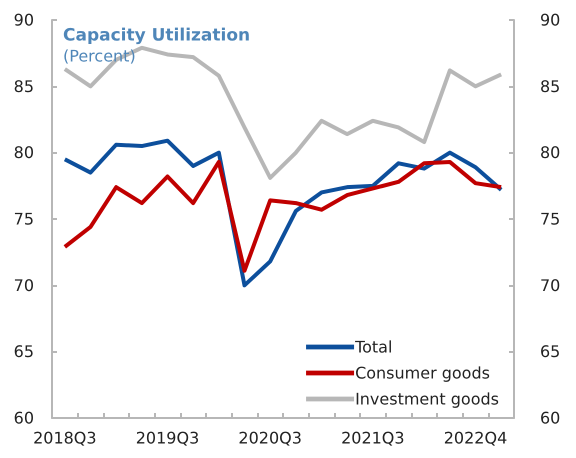  I want to click on legend-label: Total, so click(373, 347).